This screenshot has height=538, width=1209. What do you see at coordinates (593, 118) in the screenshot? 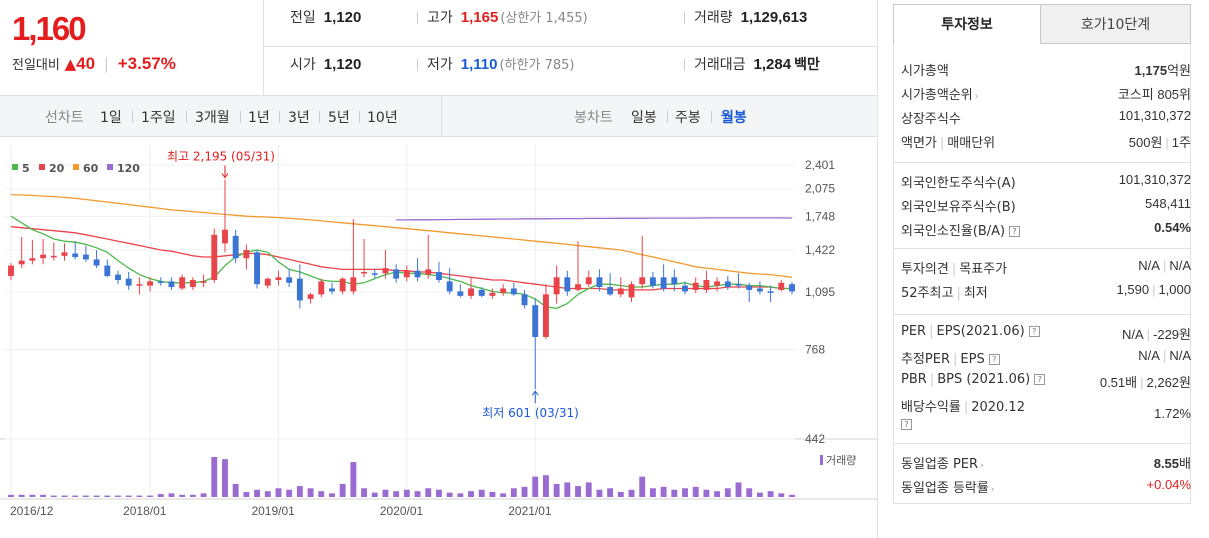
I see `candle-chart-label: 봉차트` at bounding box center [593, 118].